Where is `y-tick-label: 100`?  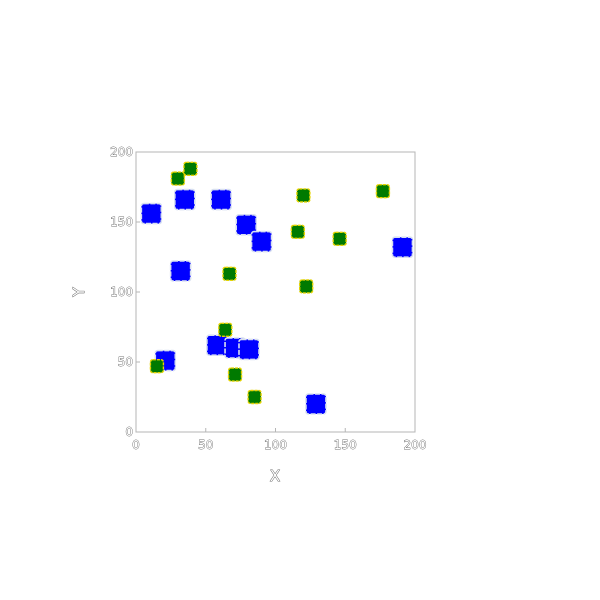
y-tick-label: 100 is located at coordinates (121, 292).